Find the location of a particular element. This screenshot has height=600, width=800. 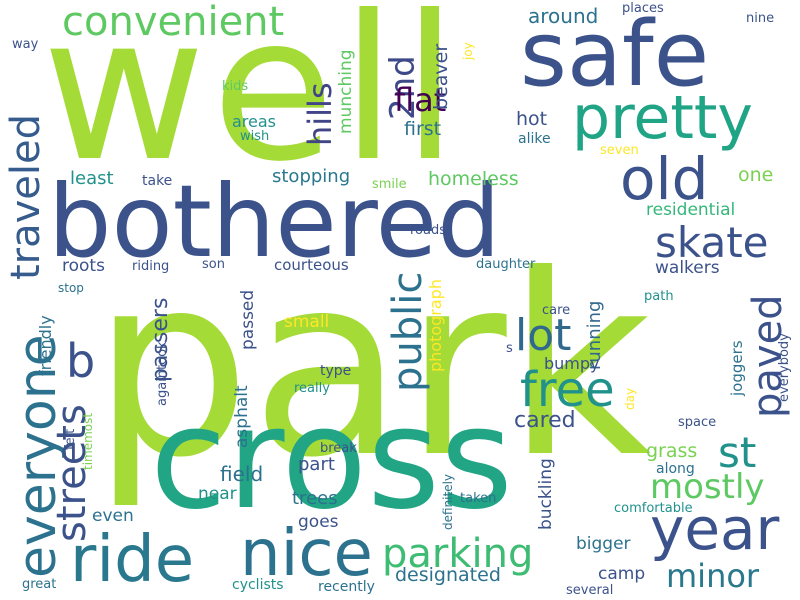

word-one: one is located at coordinates (756, 175).